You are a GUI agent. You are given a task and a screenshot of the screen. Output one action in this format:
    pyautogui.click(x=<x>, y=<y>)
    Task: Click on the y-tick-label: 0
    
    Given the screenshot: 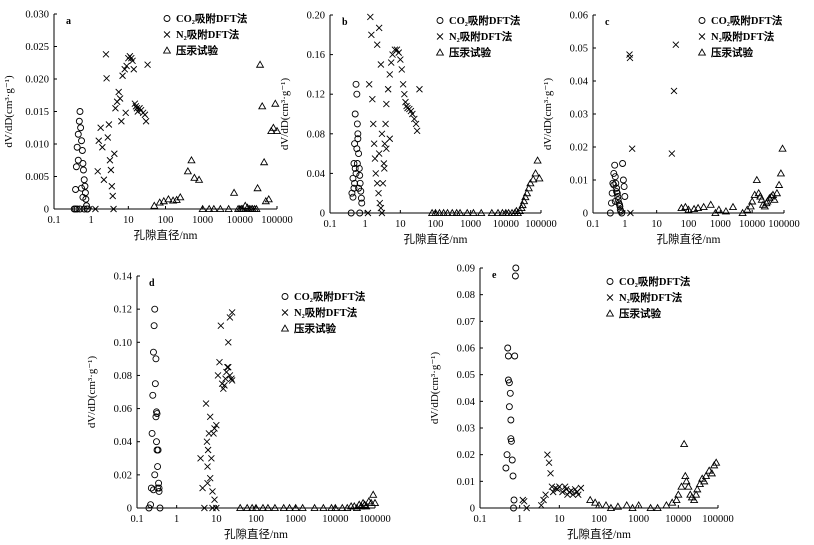 What is the action you would take?
    pyautogui.click(x=129, y=509)
    